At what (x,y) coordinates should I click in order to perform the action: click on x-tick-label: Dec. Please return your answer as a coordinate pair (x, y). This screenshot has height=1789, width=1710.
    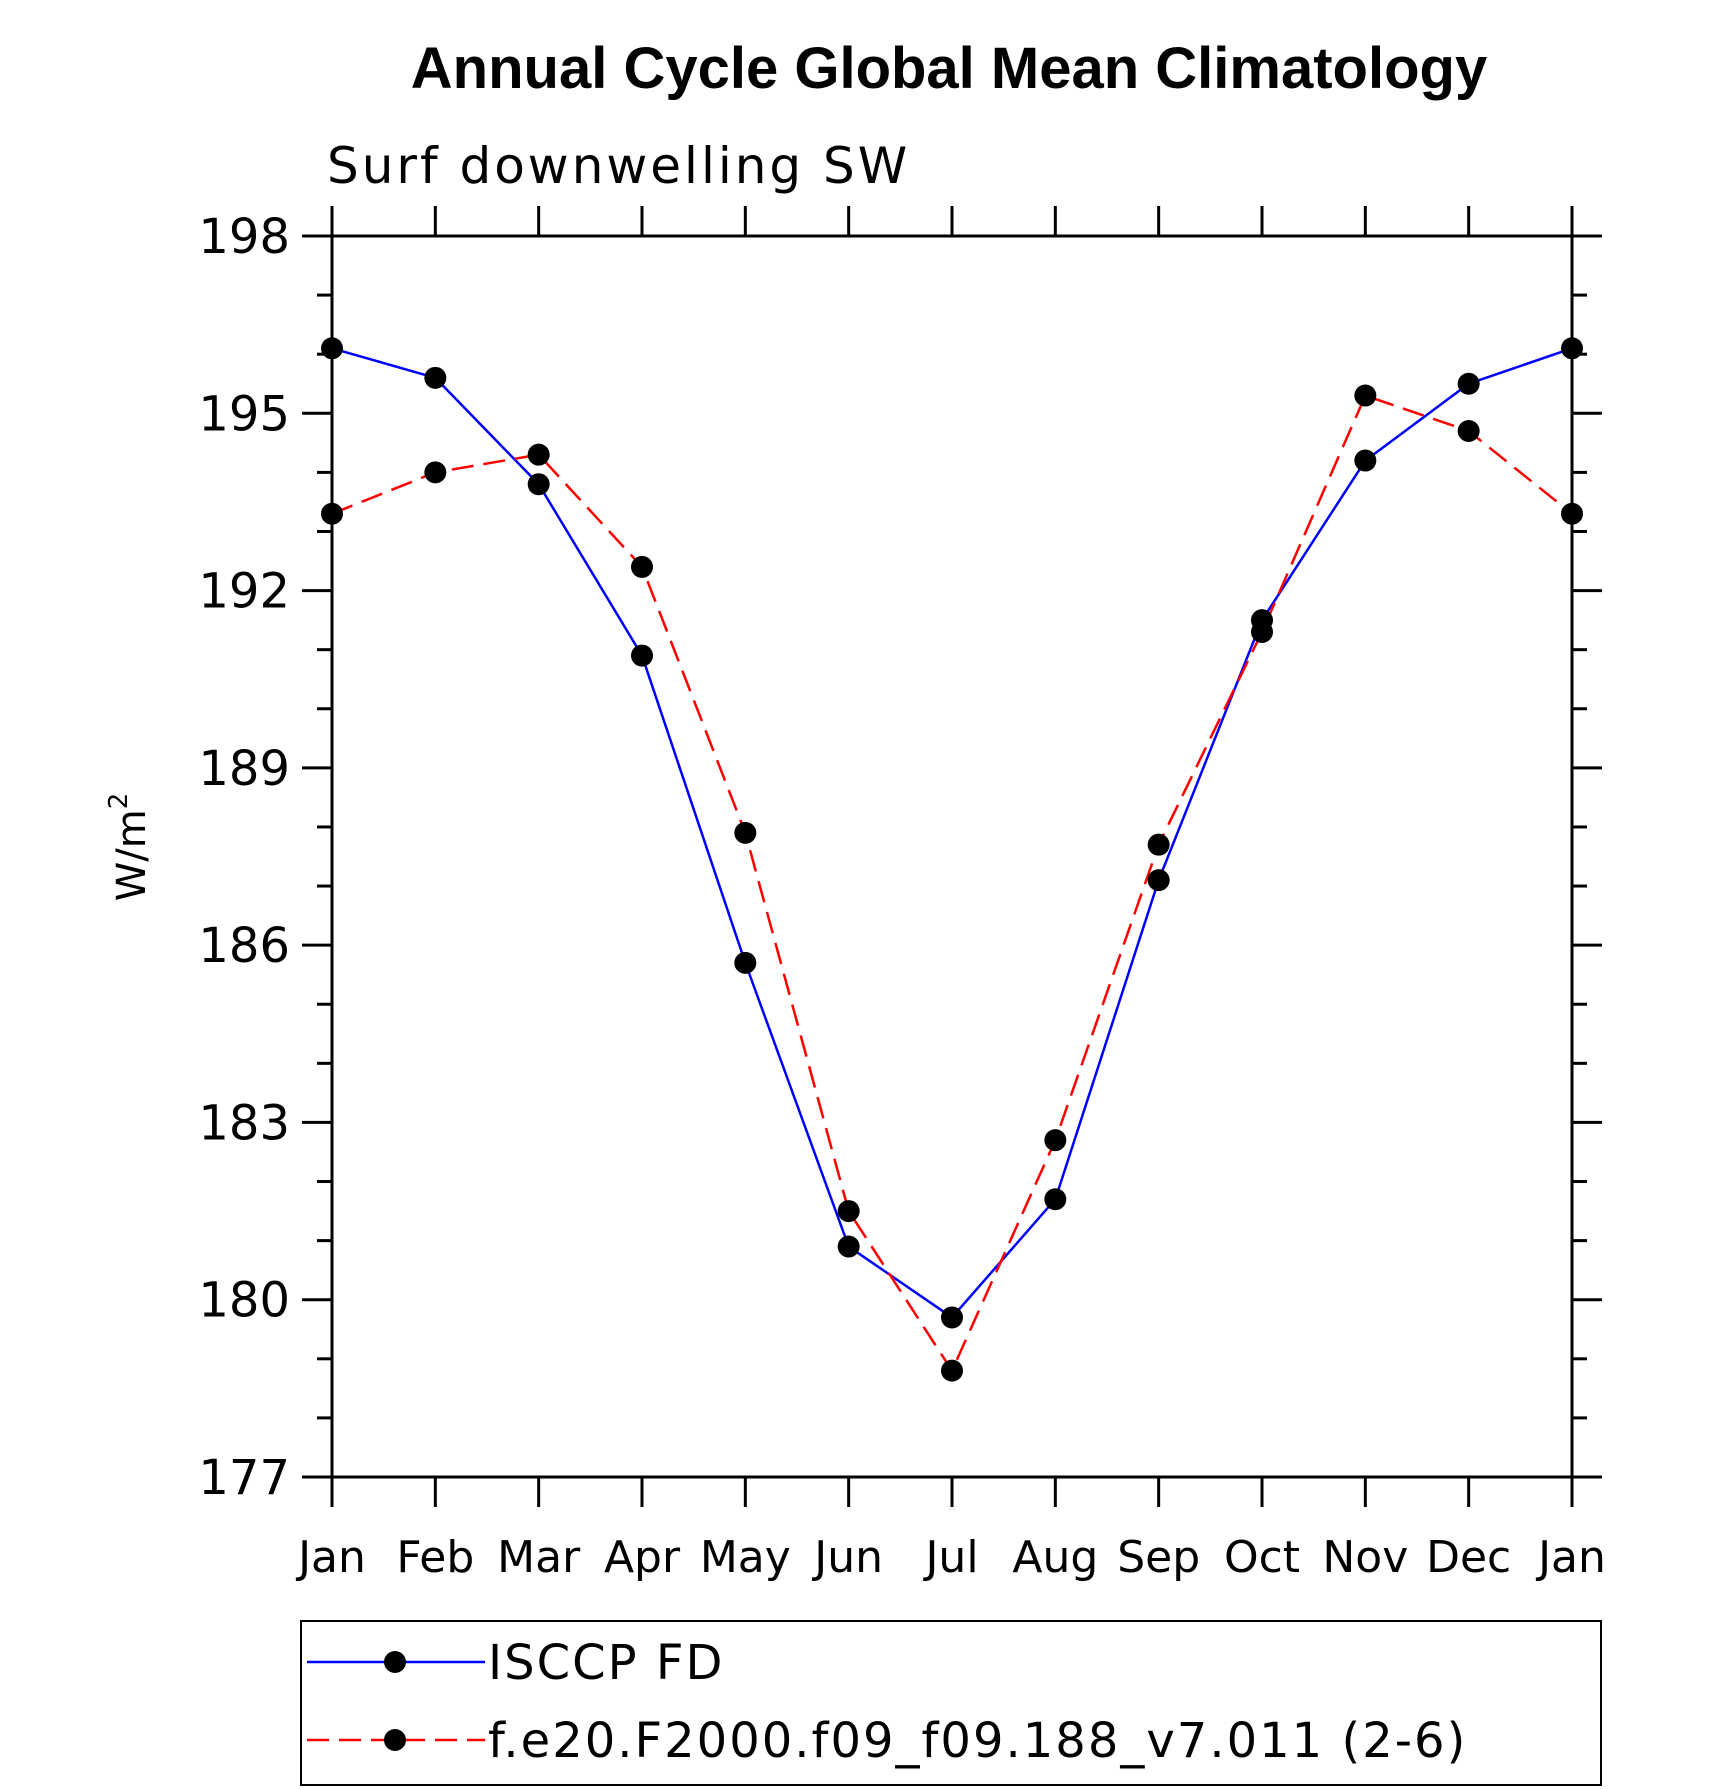
    Looking at the image, I should click on (1468, 1557).